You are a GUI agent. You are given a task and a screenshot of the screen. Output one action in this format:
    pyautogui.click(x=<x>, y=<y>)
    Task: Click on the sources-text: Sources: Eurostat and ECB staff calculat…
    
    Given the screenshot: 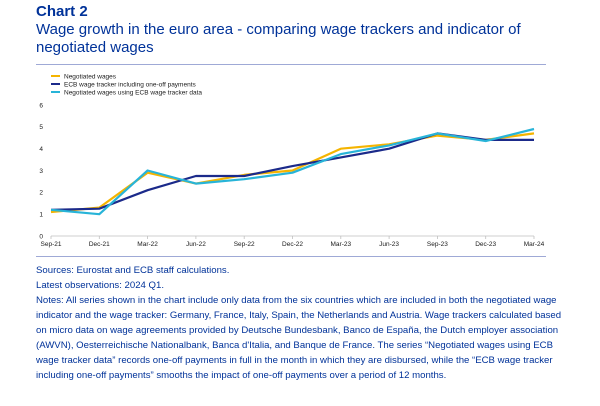 What is the action you would take?
    pyautogui.click(x=133, y=270)
    